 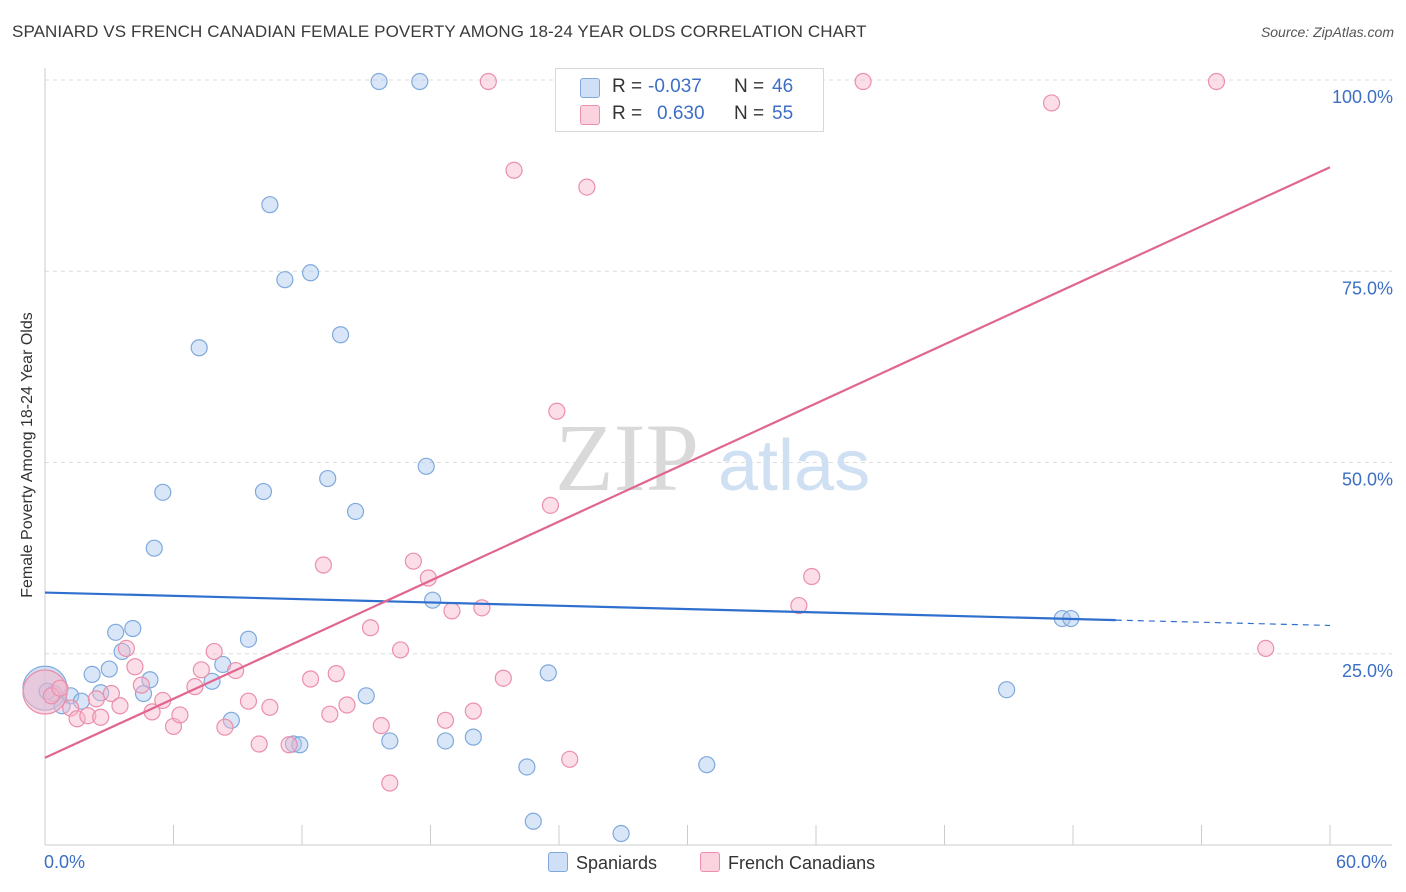 What do you see at coordinates (794, 466) in the screenshot?
I see `watermark-atlas: atlas` at bounding box center [794, 466].